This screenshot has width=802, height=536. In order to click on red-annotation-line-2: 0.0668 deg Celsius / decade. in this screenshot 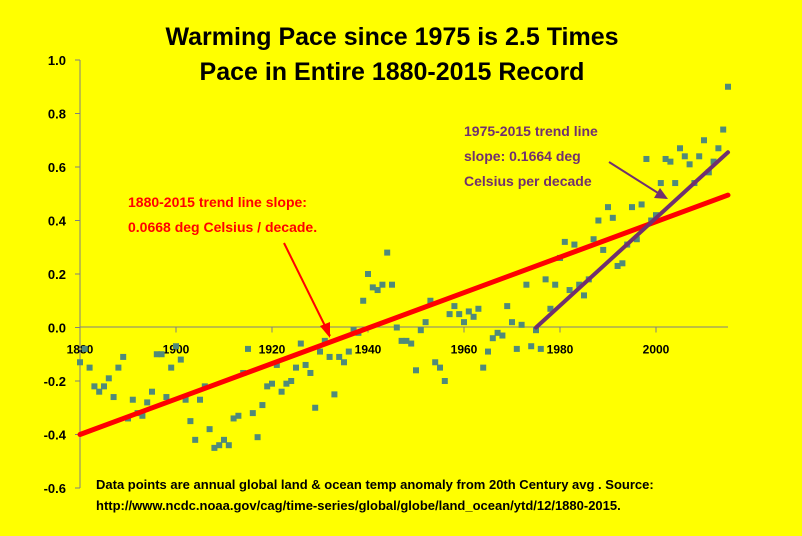, I will do `click(222, 227)`.